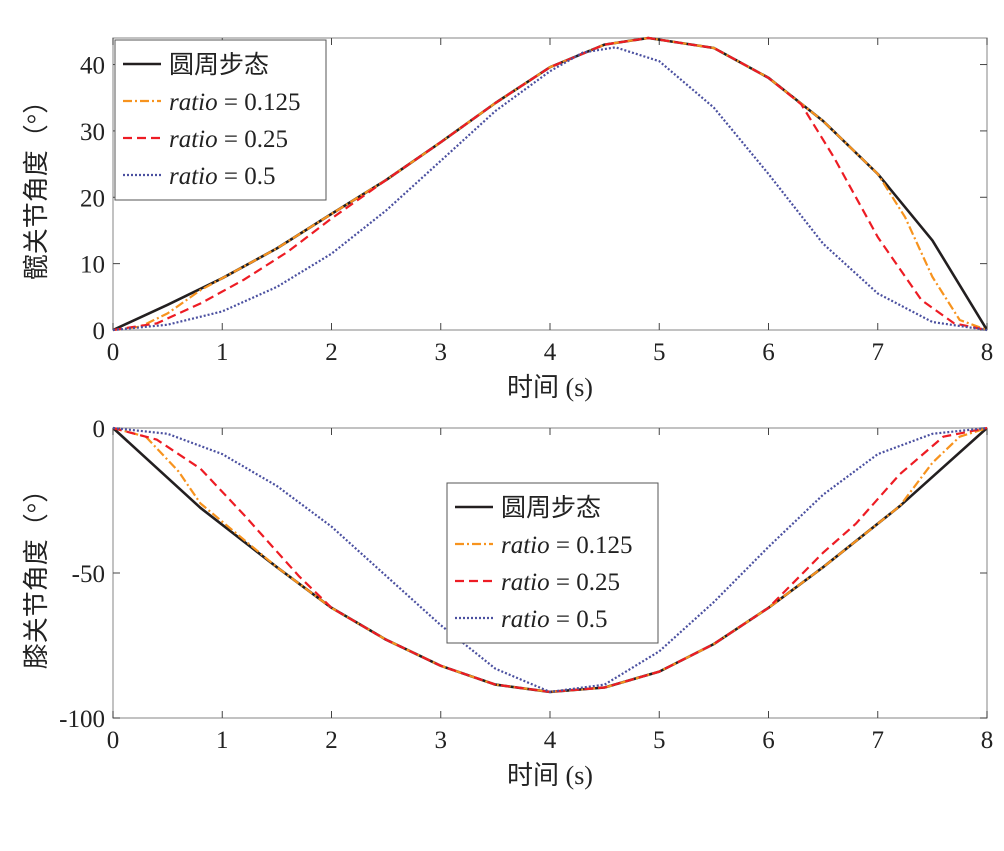 Image resolution: width=1004 pixels, height=851 pixels. Describe the element at coordinates (82, 719) in the screenshot. I see `y-tick-label: -100` at that location.